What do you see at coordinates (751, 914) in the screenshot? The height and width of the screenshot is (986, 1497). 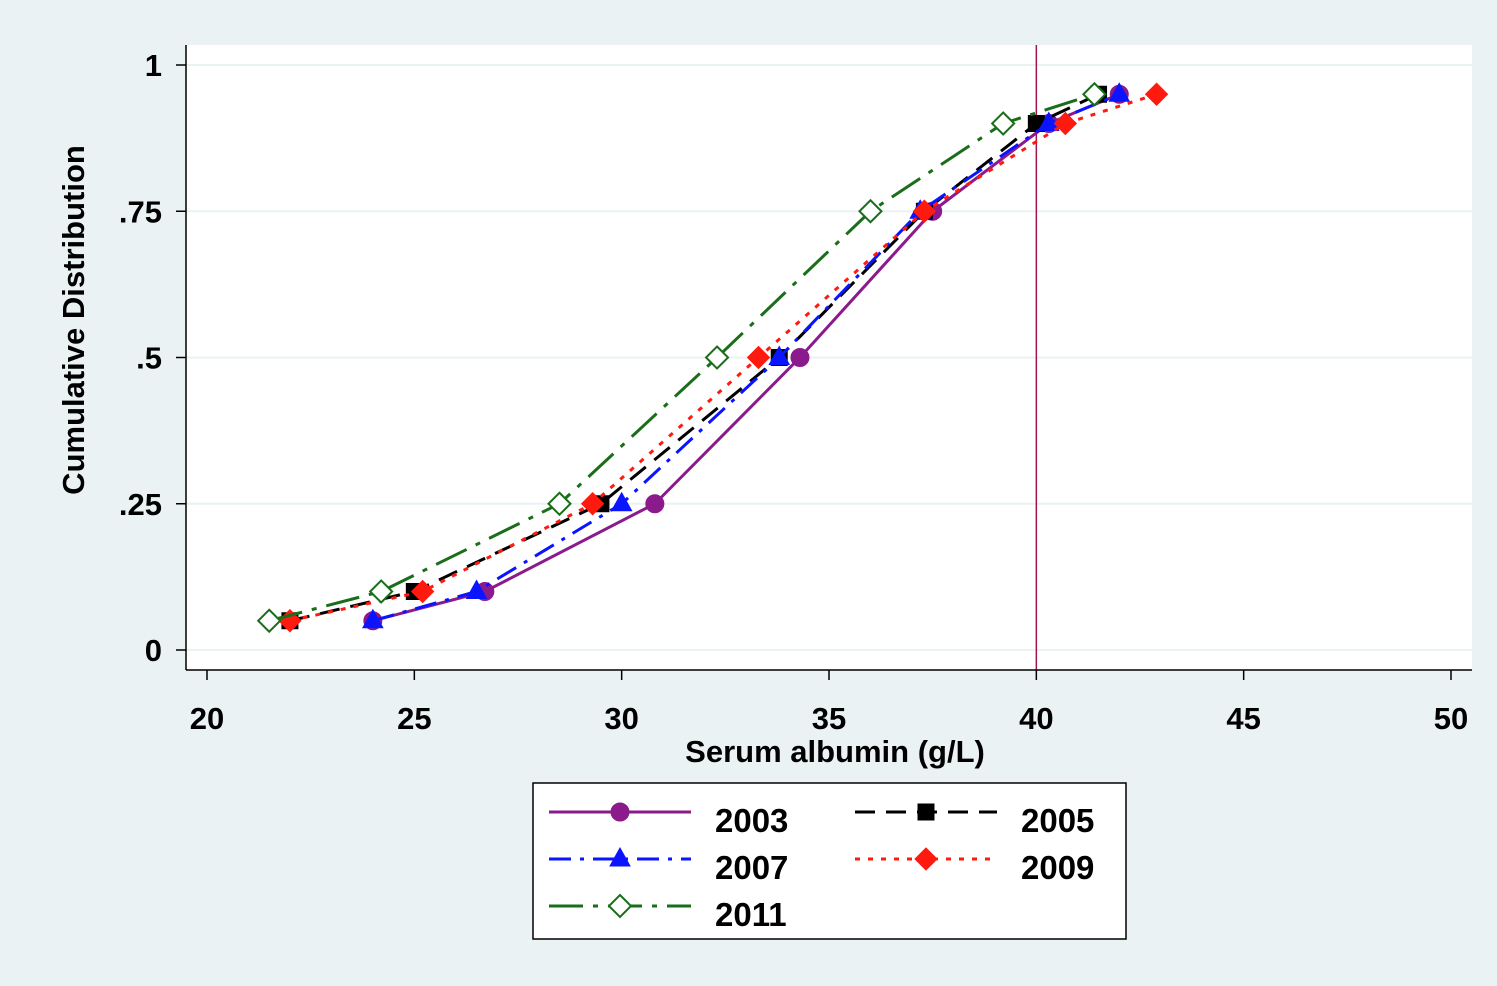 I see `legend-label-2011: 2011` at bounding box center [751, 914].